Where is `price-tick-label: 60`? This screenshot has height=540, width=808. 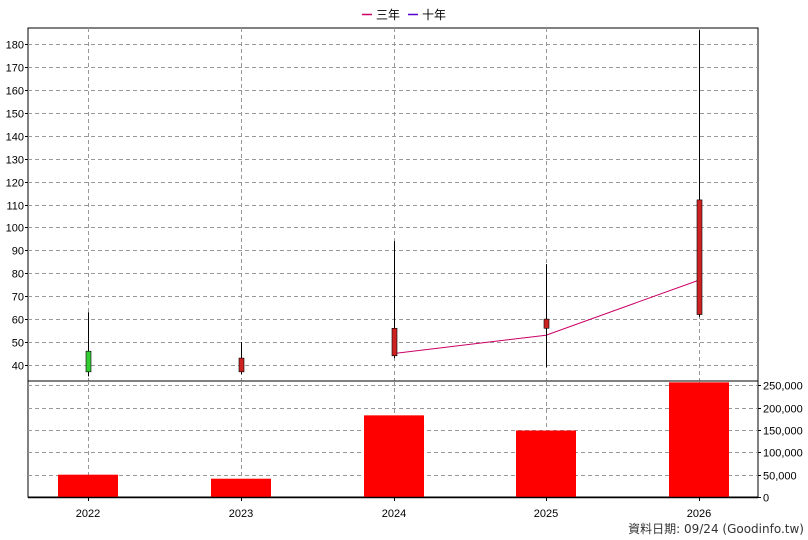
price-tick-label: 60 is located at coordinates (18, 321).